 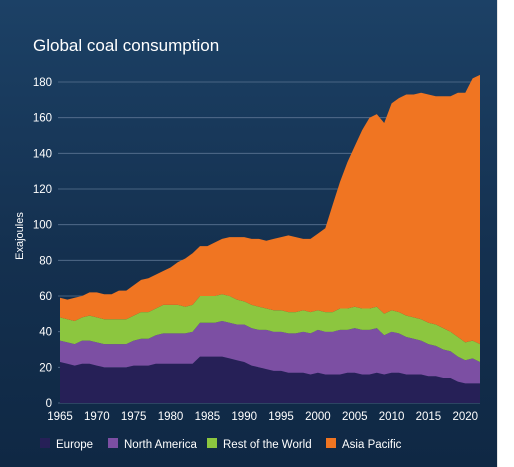 What do you see at coordinates (42, 226) in the screenshot?
I see `y-tick-label: 100` at bounding box center [42, 226].